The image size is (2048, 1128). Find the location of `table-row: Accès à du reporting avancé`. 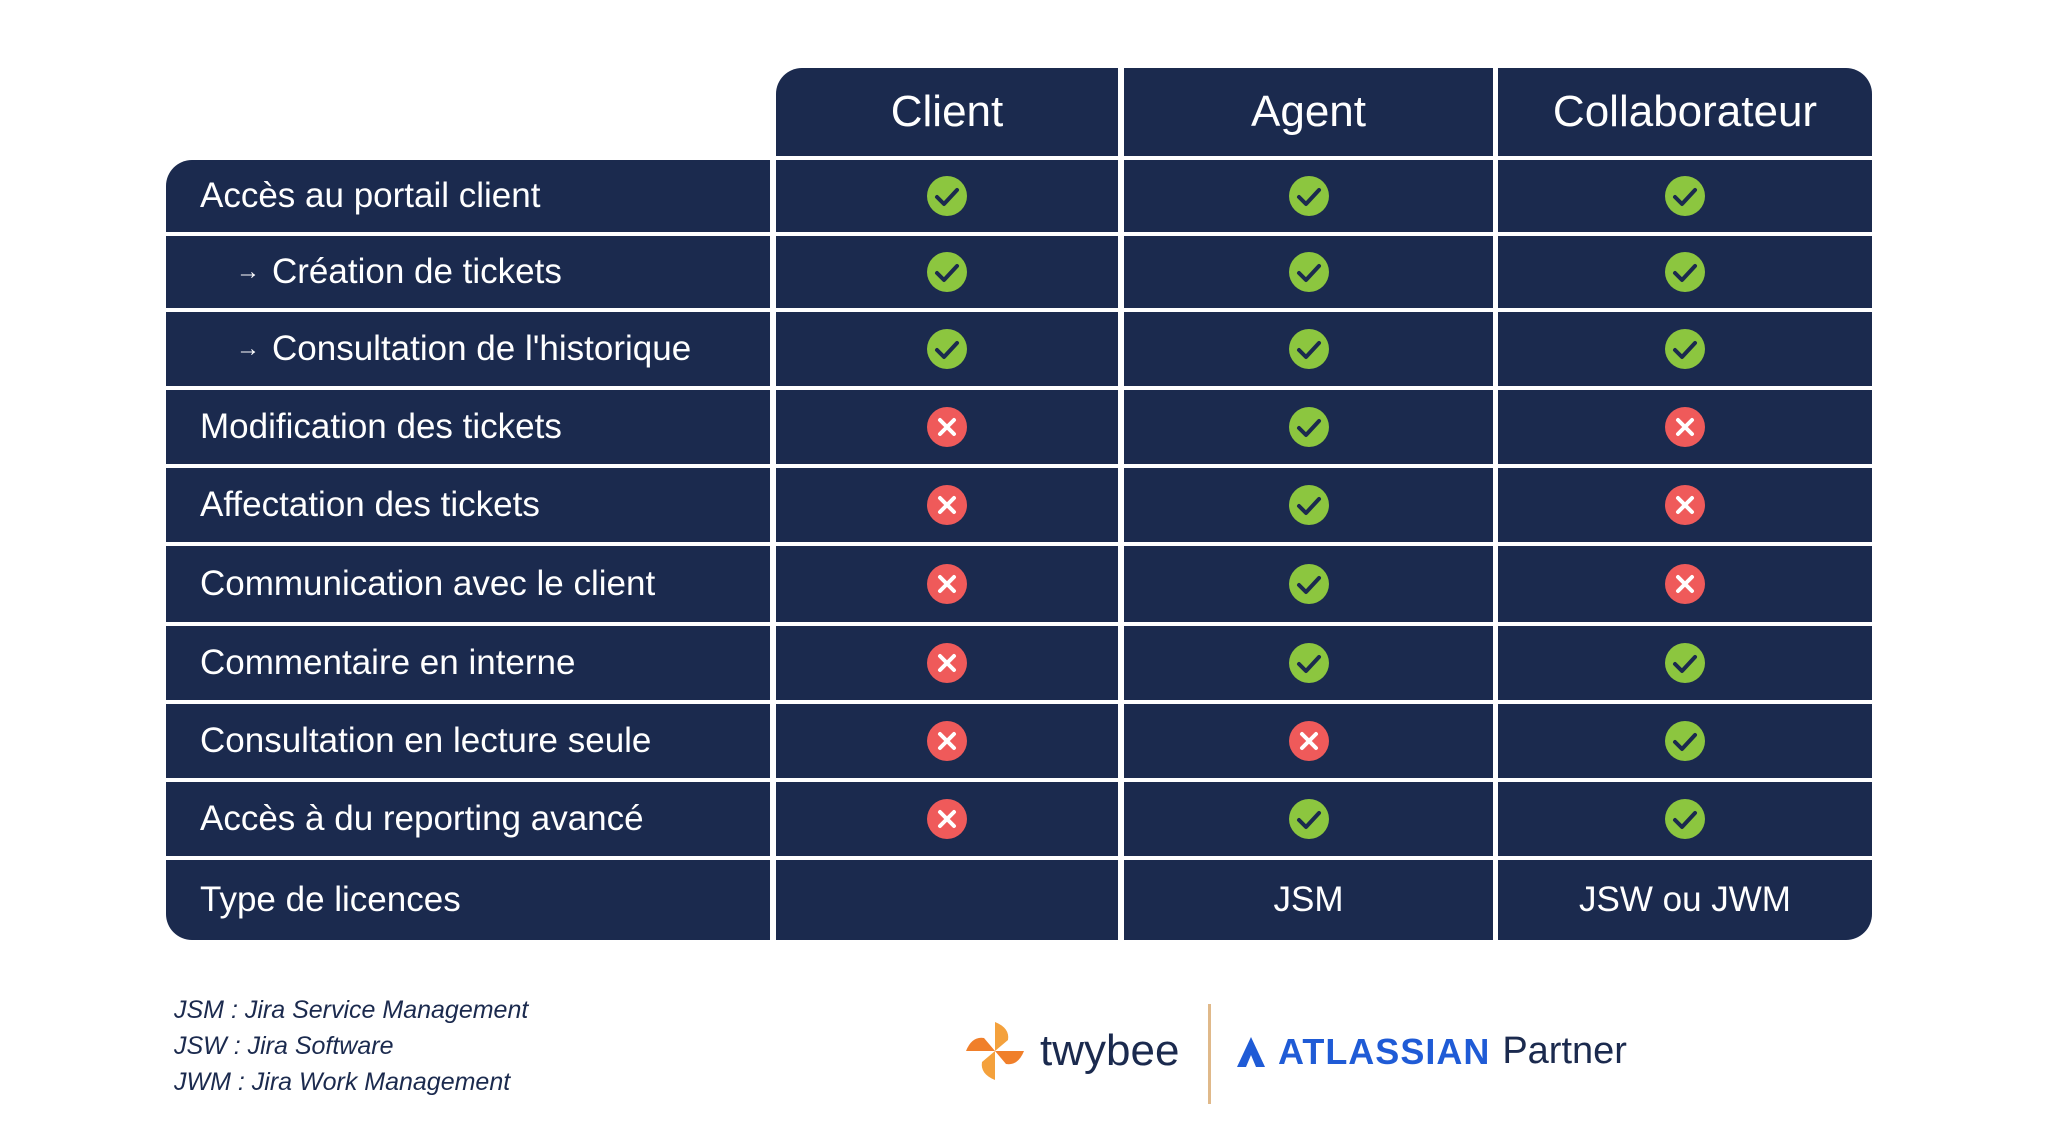

table-row: Accès à du reporting avancé is located at coordinates (1019, 819).